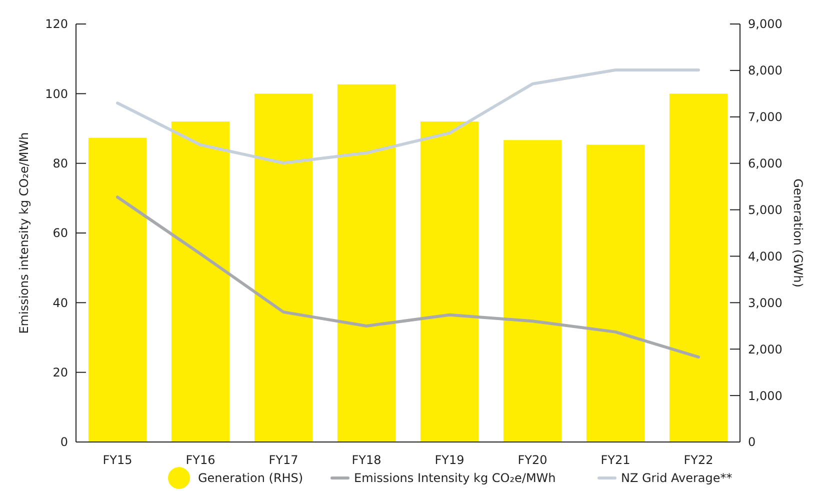  Describe the element at coordinates (64, 442) in the screenshot. I see `y-tick-label: 0` at that location.